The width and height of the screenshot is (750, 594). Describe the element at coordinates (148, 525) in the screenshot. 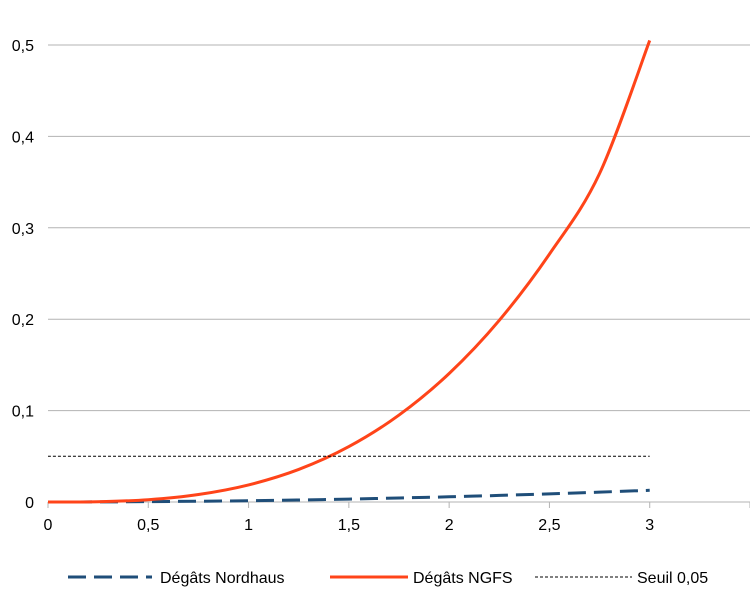

I see `x-tick-label: 0,5` at that location.